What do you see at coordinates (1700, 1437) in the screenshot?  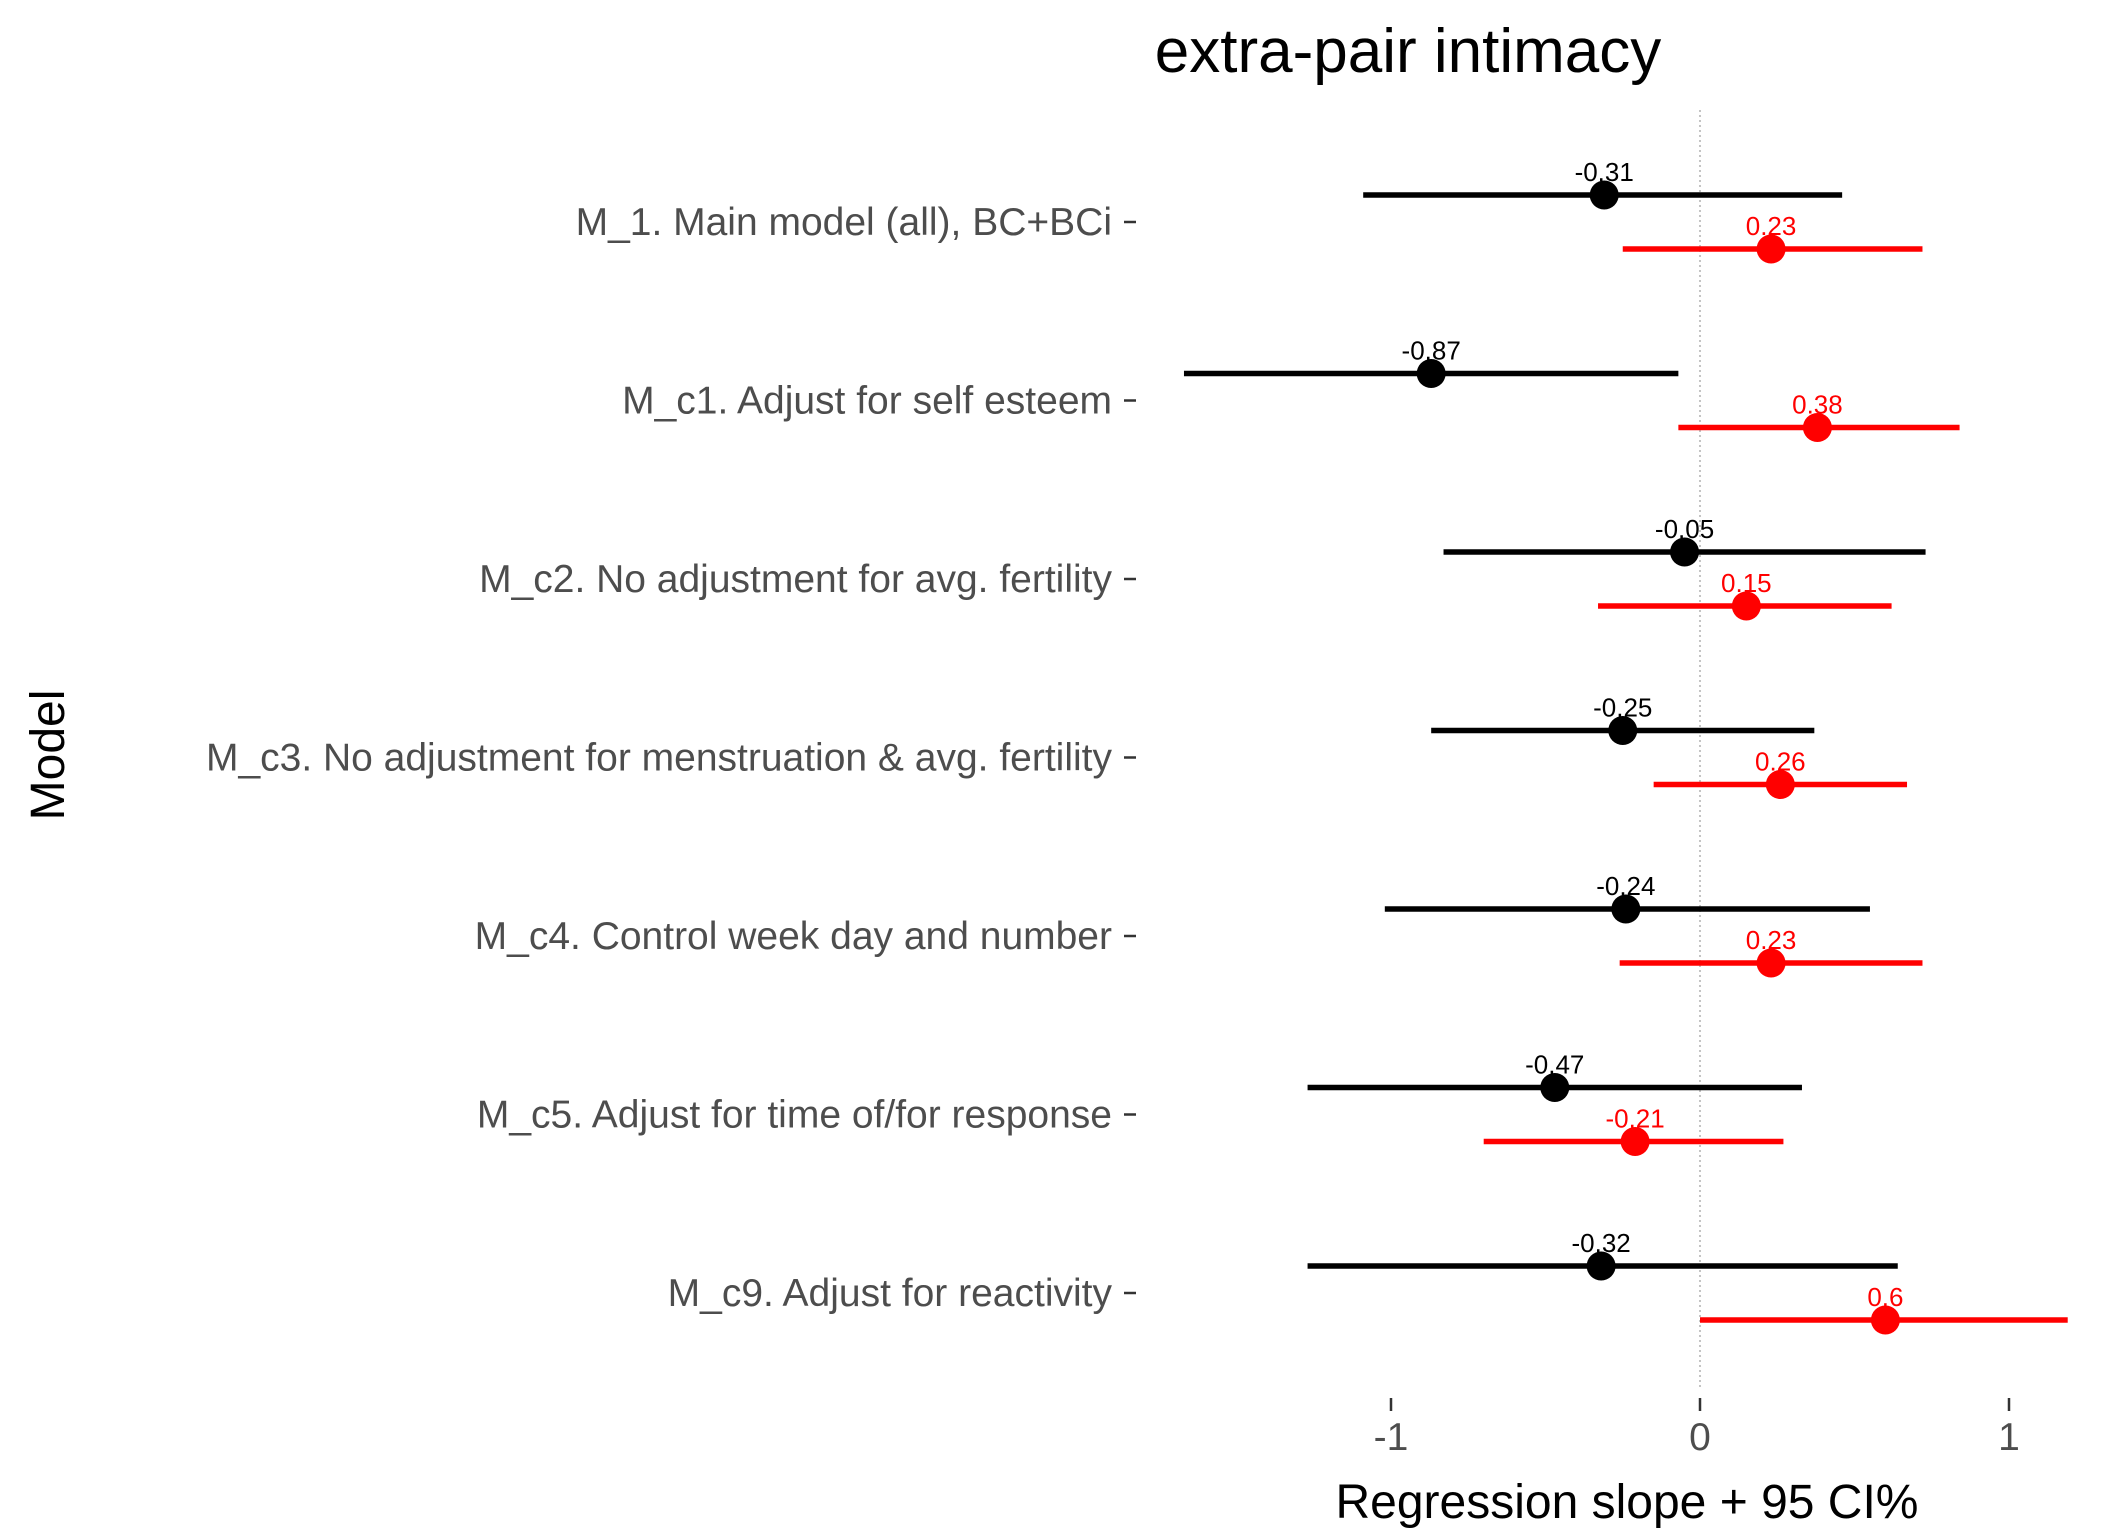 I see `x-tick-label: 0` at bounding box center [1700, 1437].